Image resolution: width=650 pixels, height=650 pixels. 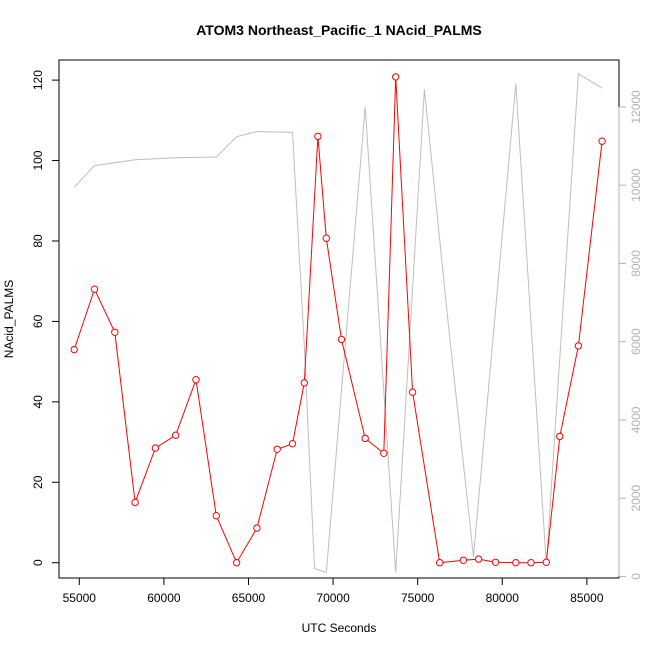 I want to click on y-axis-right: 0 2000 4000 6000 8000 10000 12000, so click(x=630, y=335).